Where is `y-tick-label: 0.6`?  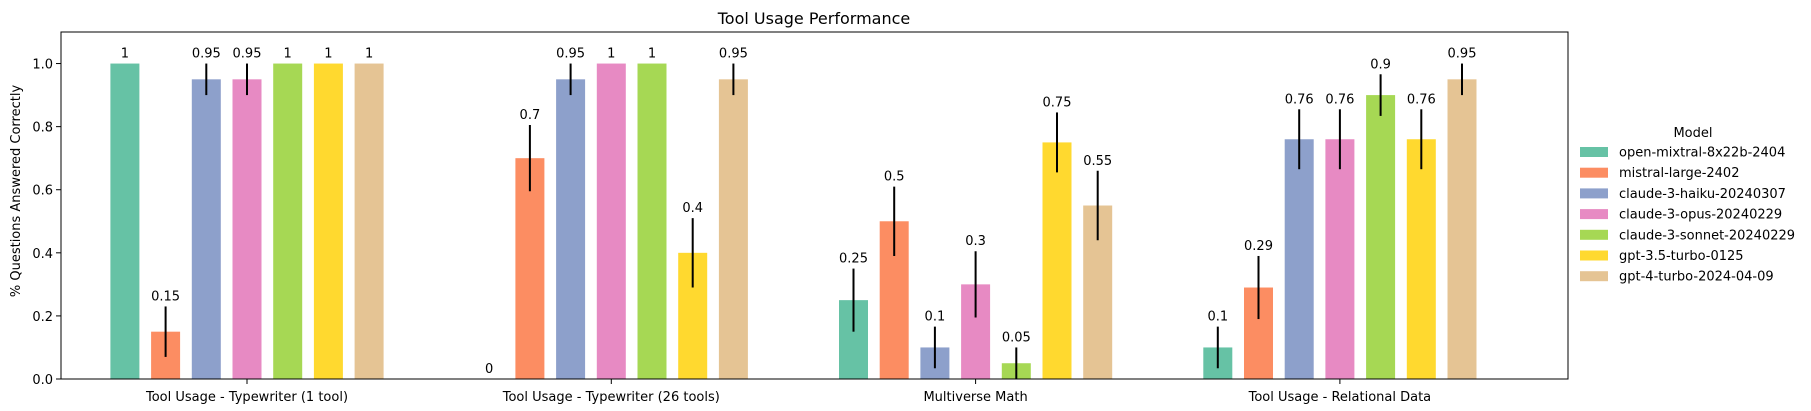
y-tick-label: 0.6 is located at coordinates (42, 191).